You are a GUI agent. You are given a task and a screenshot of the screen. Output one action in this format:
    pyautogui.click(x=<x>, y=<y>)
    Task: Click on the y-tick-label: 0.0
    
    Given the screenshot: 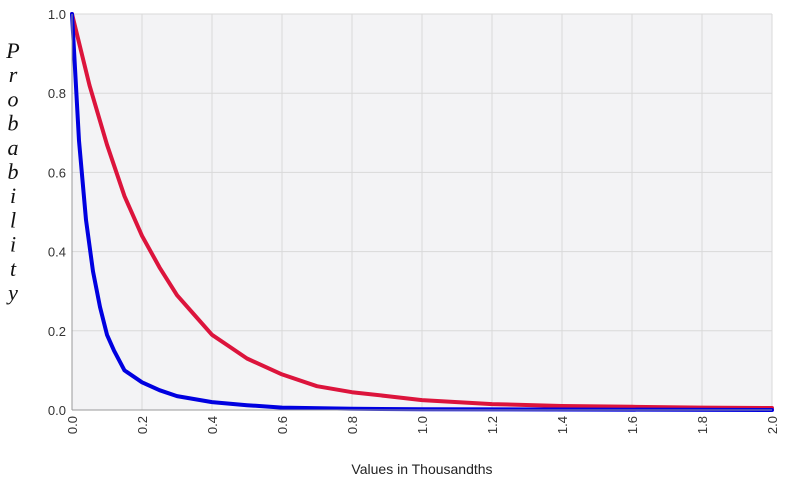 What is the action you would take?
    pyautogui.click(x=57, y=410)
    